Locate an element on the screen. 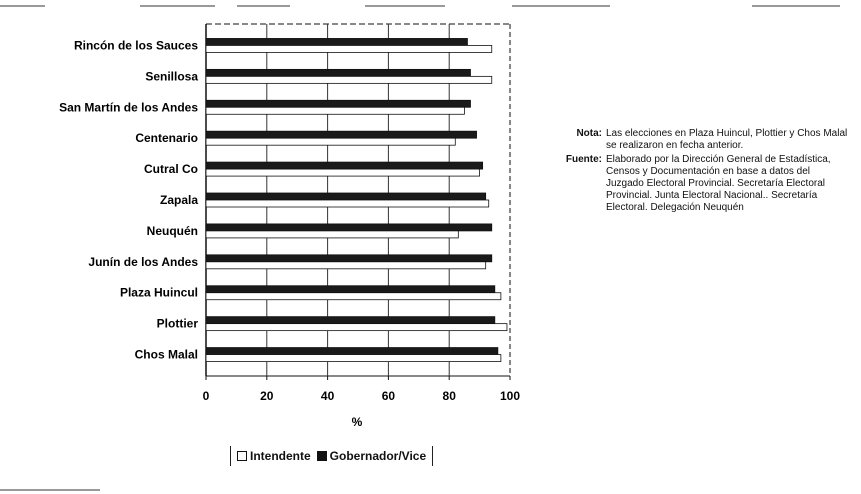 This screenshot has height=494, width=861. x-tick-label: 0 is located at coordinates (206, 396).